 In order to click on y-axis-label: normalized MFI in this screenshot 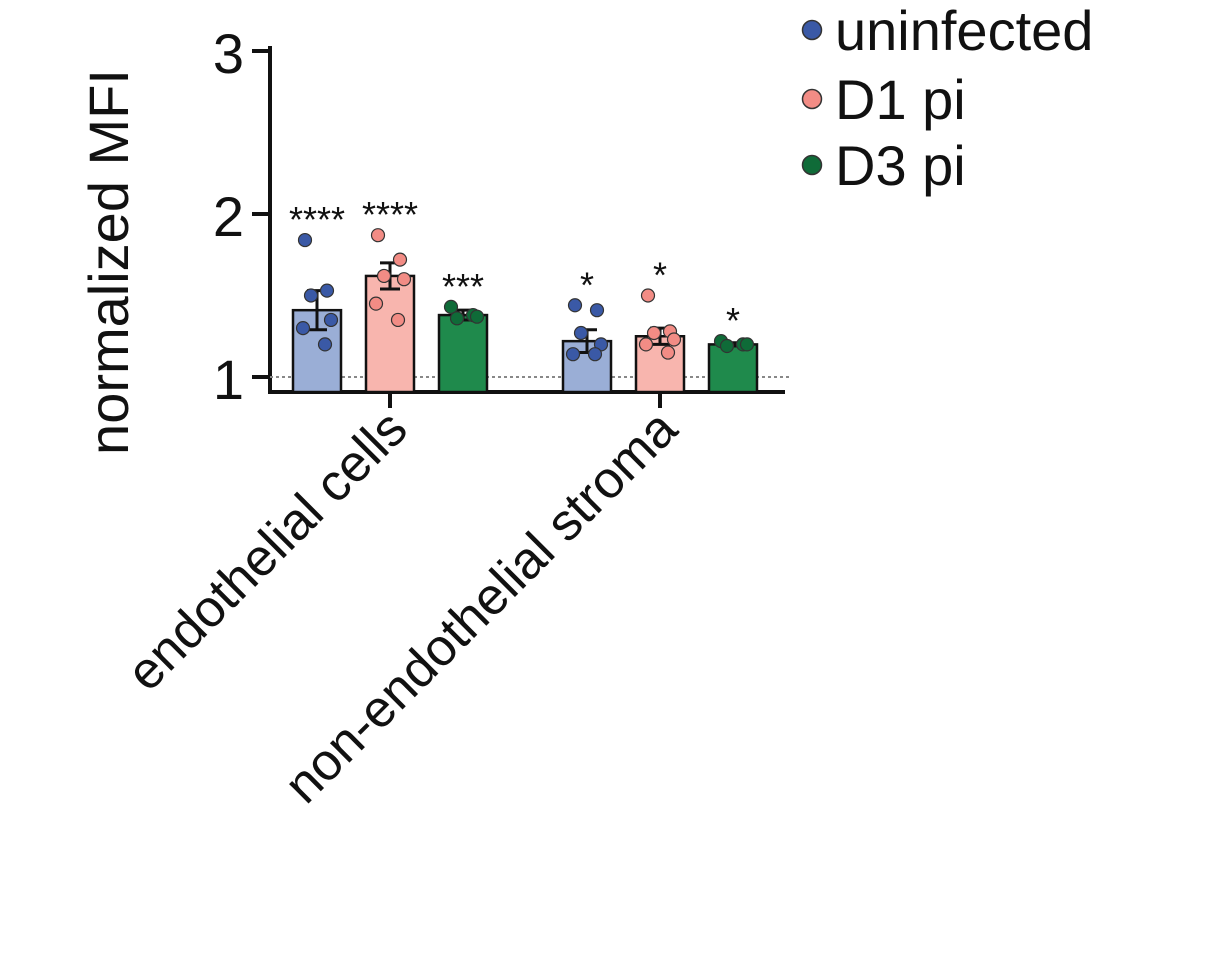, I will do `click(108, 262)`.